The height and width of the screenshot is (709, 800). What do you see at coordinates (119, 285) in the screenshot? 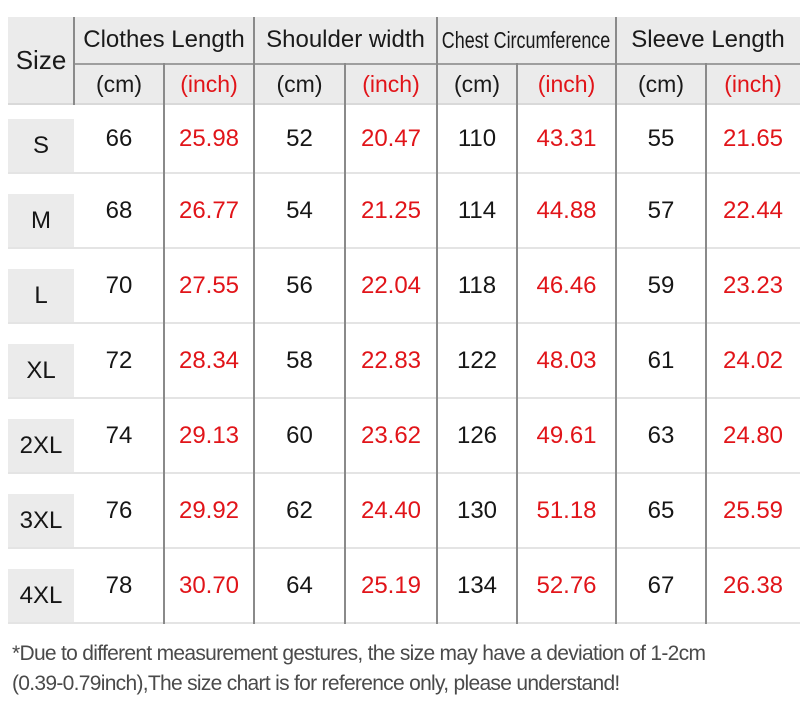
I see `cell-cm-value: 70` at bounding box center [119, 285].